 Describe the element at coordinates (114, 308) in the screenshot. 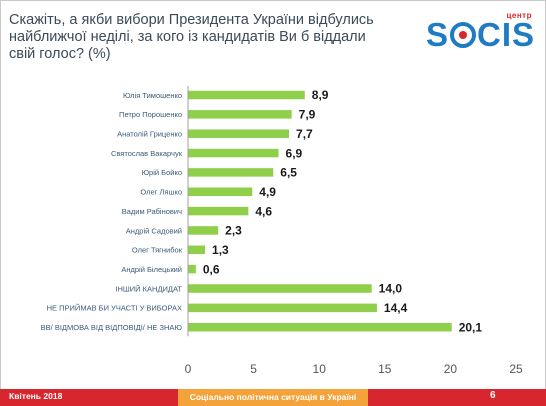

I see `category-label: НЕ ПРИЙМАВ БИ УЧАСТІ У ВИБОРАХ` at that location.